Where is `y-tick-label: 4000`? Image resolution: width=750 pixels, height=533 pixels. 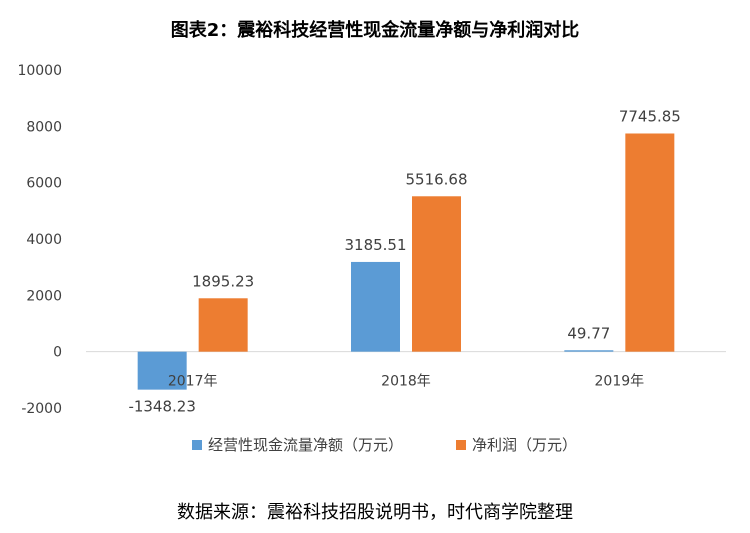
y-tick-label: 4000 is located at coordinates (44, 240).